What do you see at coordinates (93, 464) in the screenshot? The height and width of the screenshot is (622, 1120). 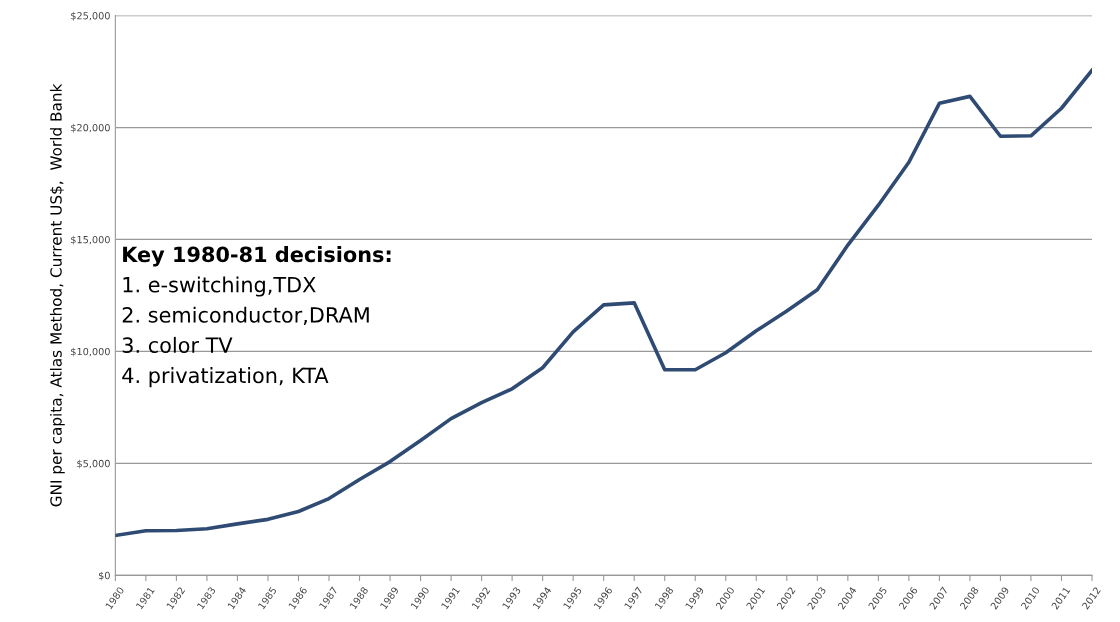 I see `y-tick-label: $5,000` at bounding box center [93, 464].